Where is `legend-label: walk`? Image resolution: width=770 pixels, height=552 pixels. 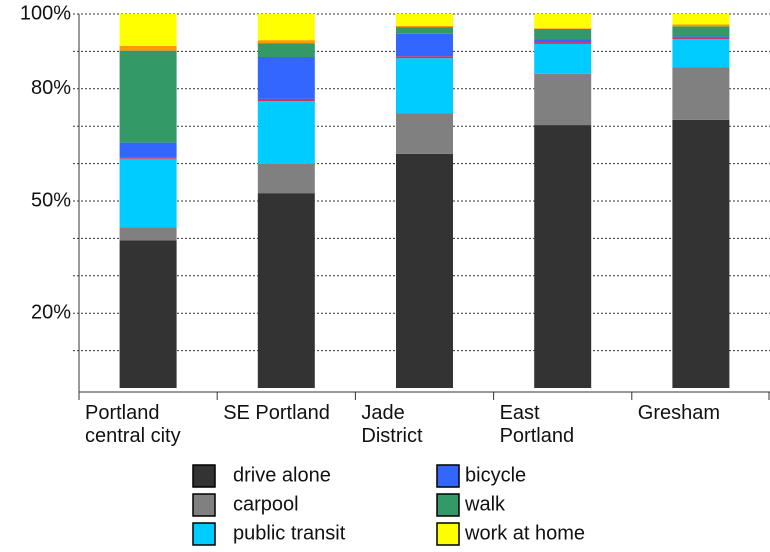
legend-label: walk is located at coordinates (485, 504).